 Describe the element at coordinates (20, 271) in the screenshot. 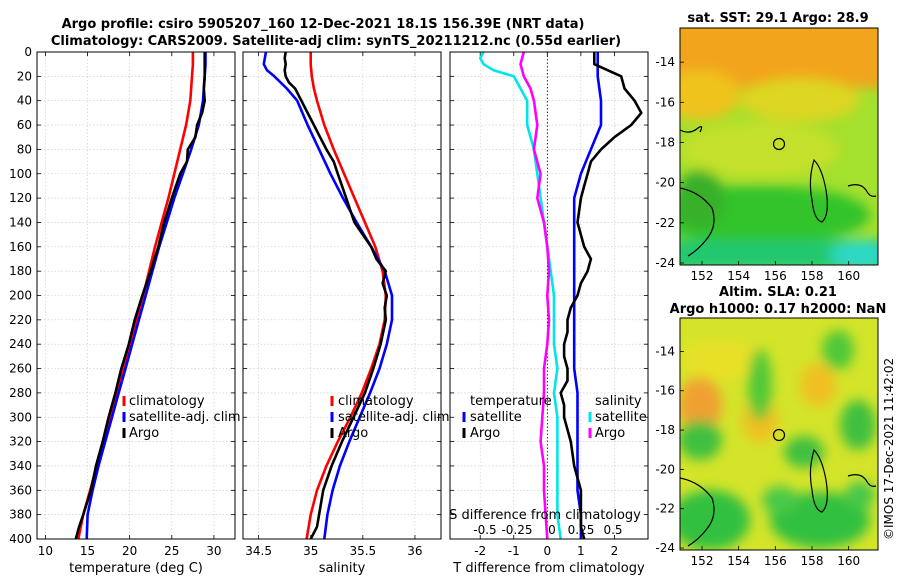

I see `y-tick-label: 180` at that location.